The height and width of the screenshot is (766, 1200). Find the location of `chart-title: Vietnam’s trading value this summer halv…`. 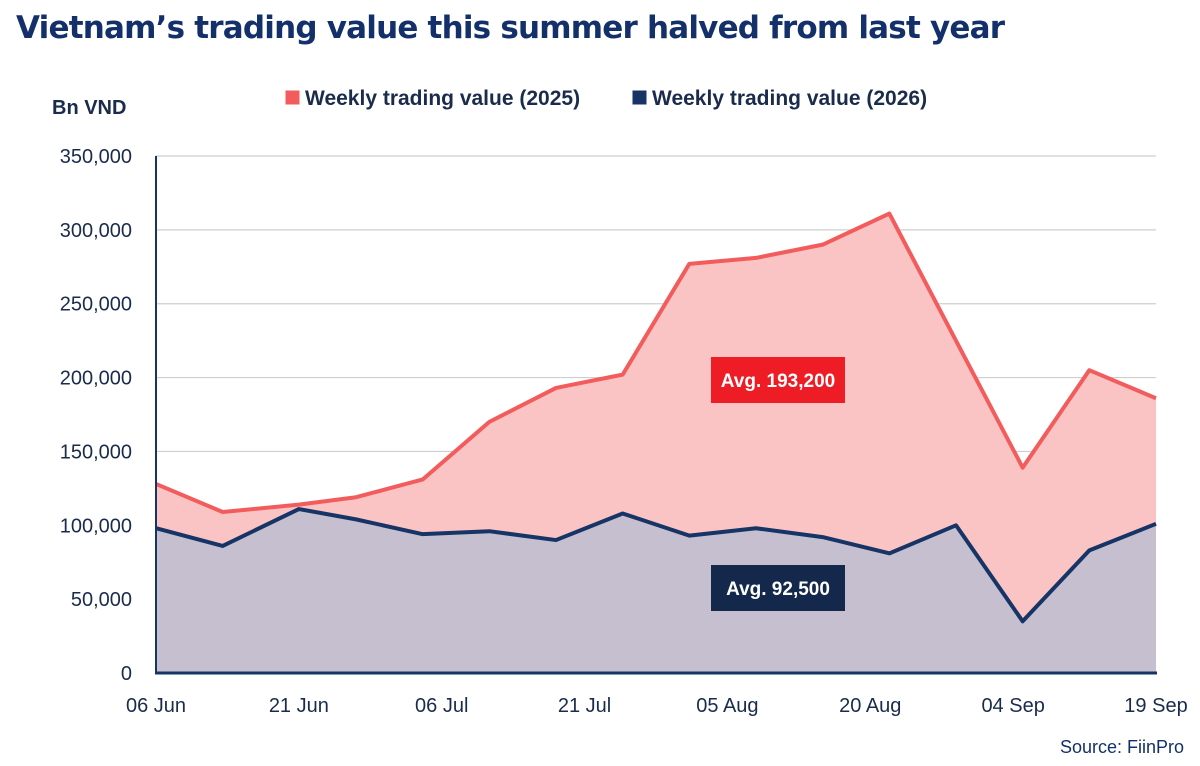

chart-title: Vietnam’s trading value this summer halv… is located at coordinates (510, 28).